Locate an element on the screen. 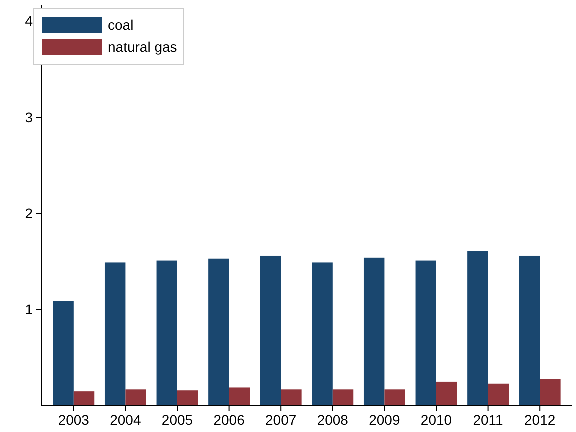 The image size is (576, 432). legend-label: natural gas is located at coordinates (143, 47).